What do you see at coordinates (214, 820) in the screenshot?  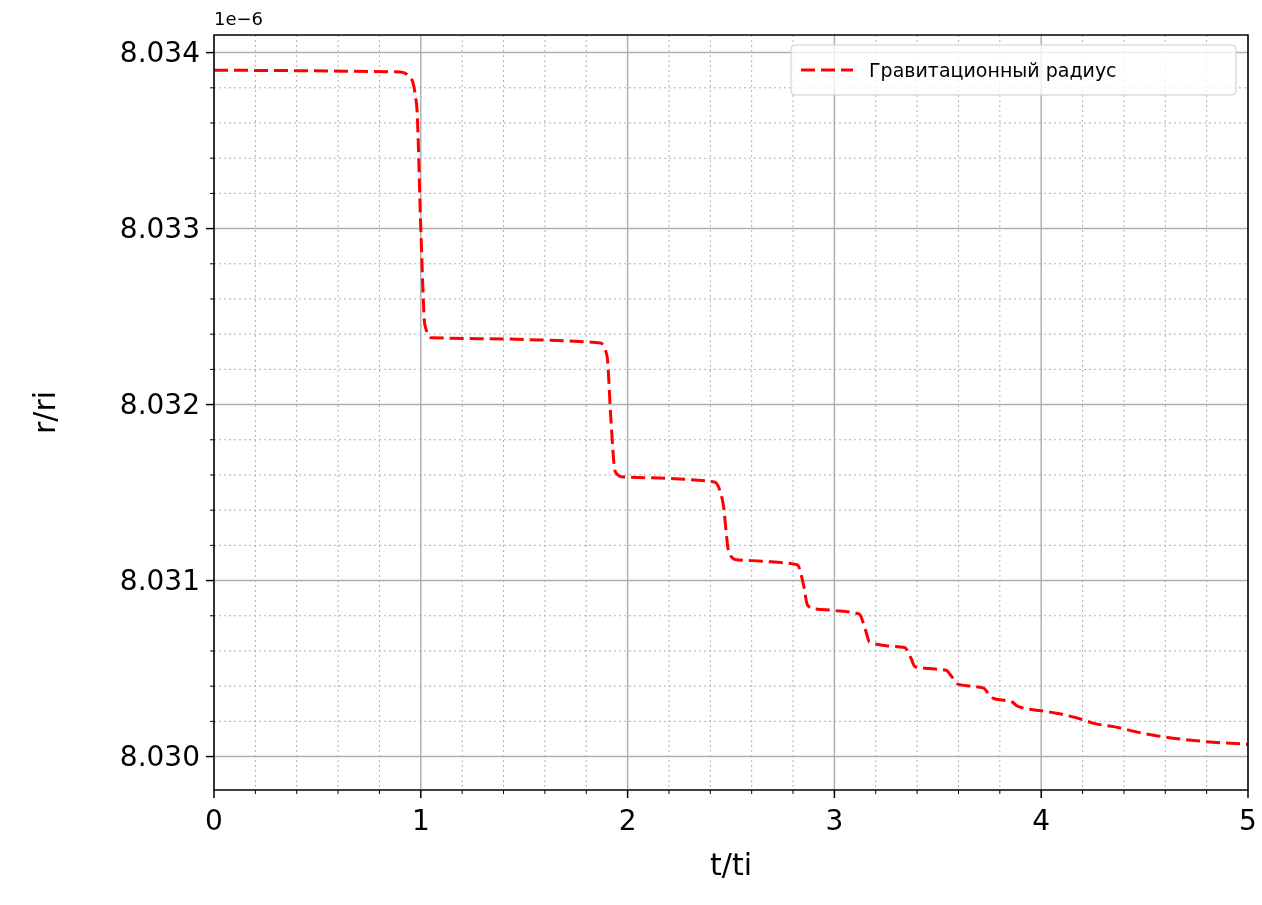 I see `x-tick-label: 0` at bounding box center [214, 820].